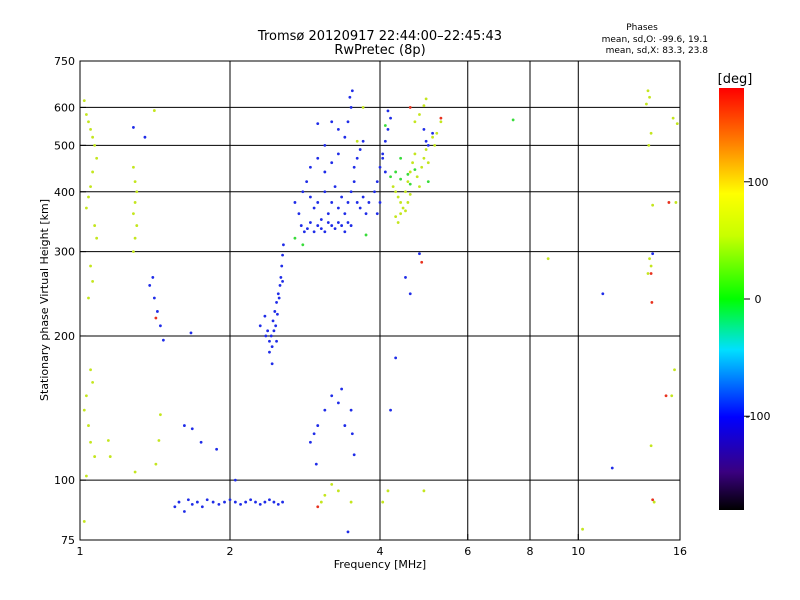  Describe the element at coordinates (758, 416) in the screenshot. I see `colorbar-tick-label: -100` at that location.